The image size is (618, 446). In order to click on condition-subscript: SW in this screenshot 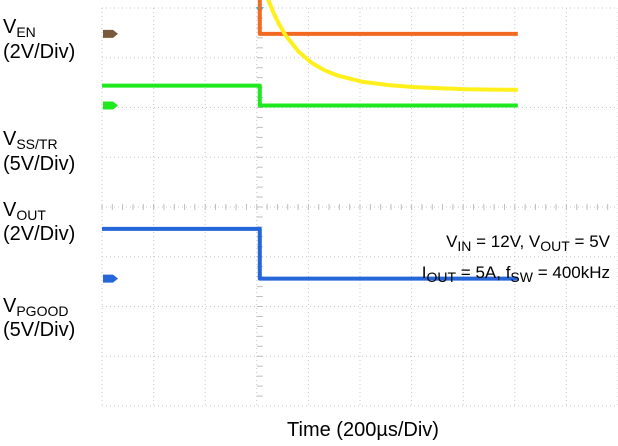, I will do `click(521, 277)`.